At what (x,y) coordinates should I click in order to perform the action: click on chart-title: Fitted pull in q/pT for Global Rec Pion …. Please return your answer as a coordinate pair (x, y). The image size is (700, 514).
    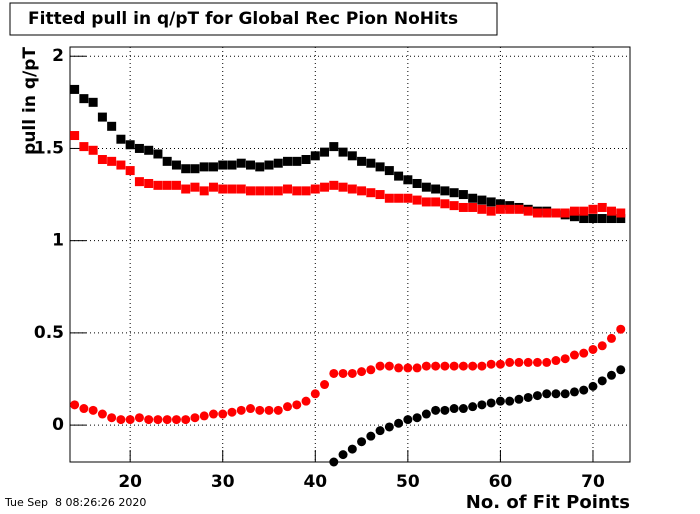
    Looking at the image, I should click on (243, 19).